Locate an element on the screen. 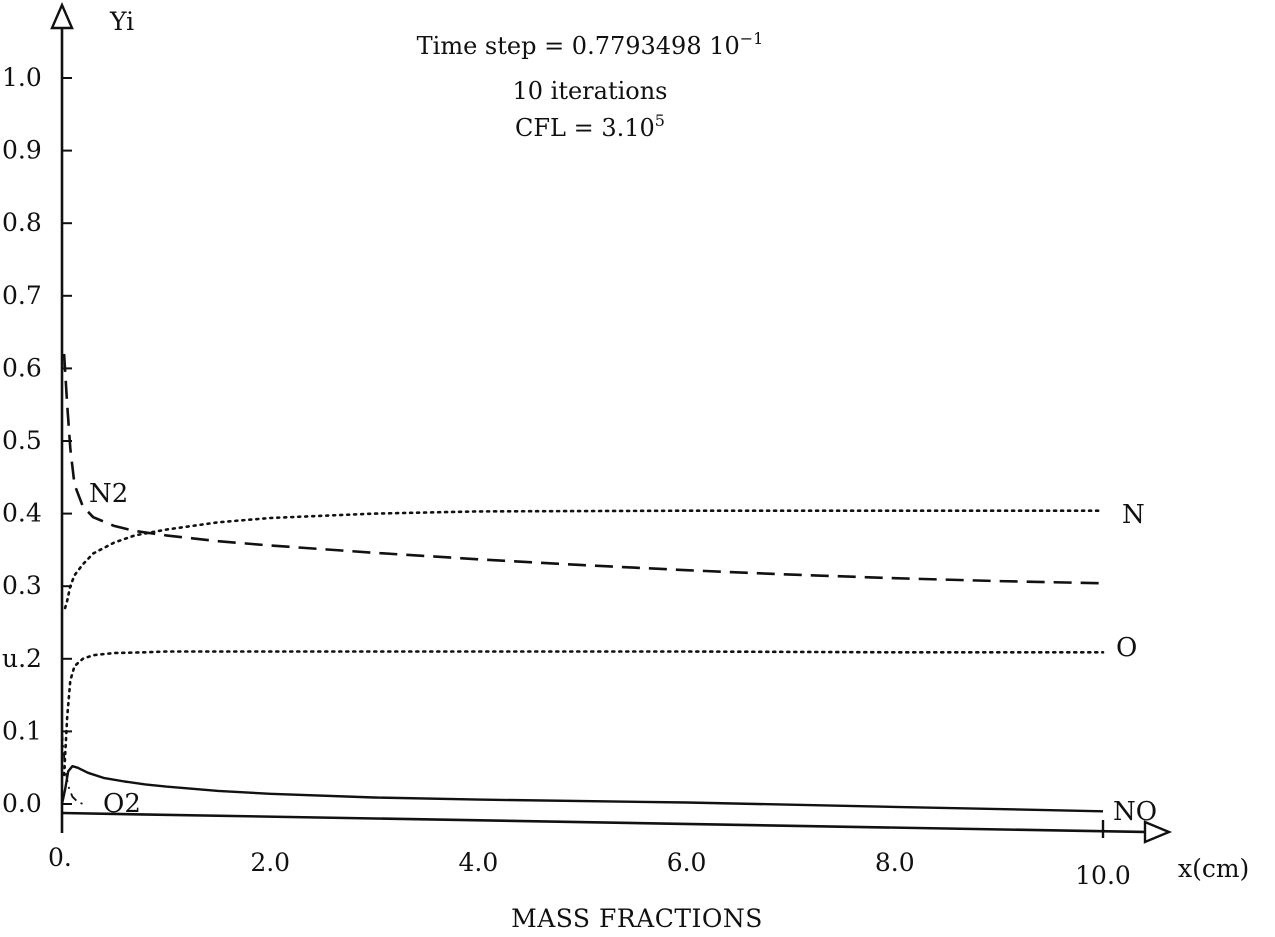 The width and height of the screenshot is (1275, 937). series-label-no: NO is located at coordinates (1135, 812).